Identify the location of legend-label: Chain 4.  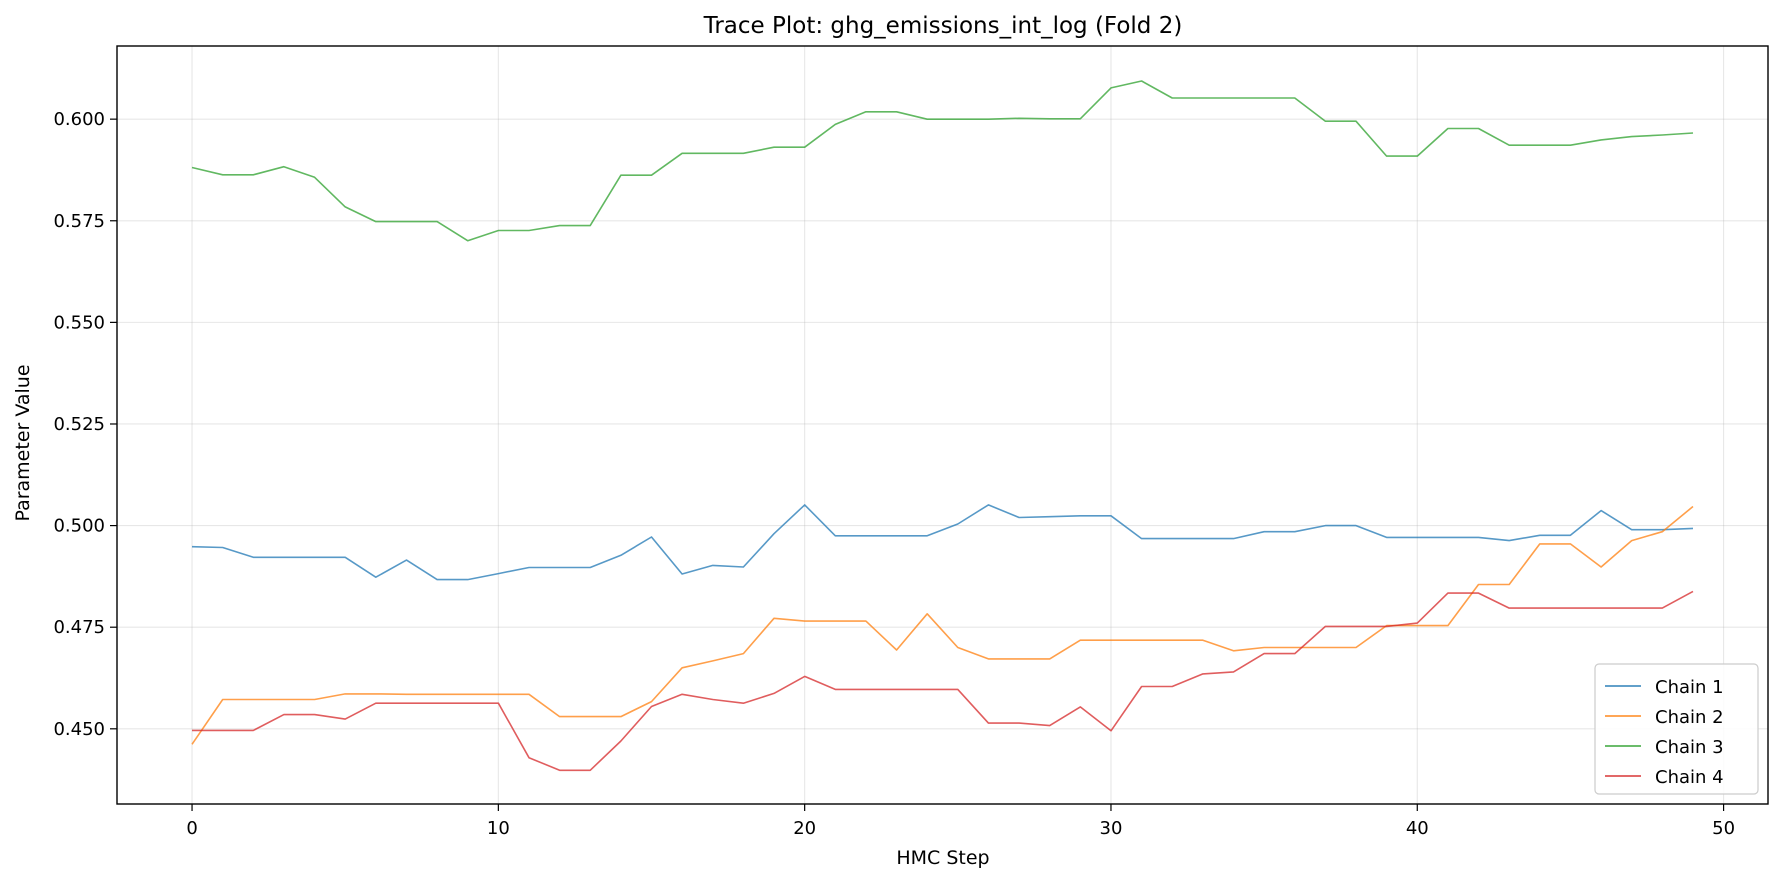
(1689, 777).